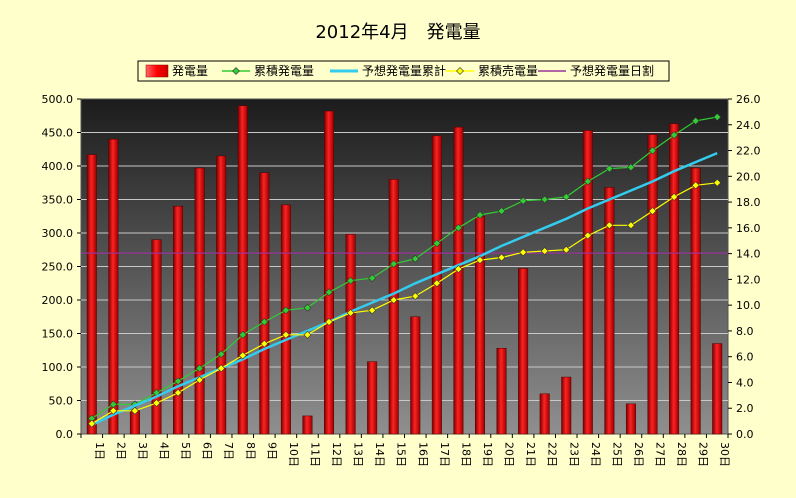  Describe the element at coordinates (638, 454) in the screenshot. I see `x-tick-label: 26日` at that location.